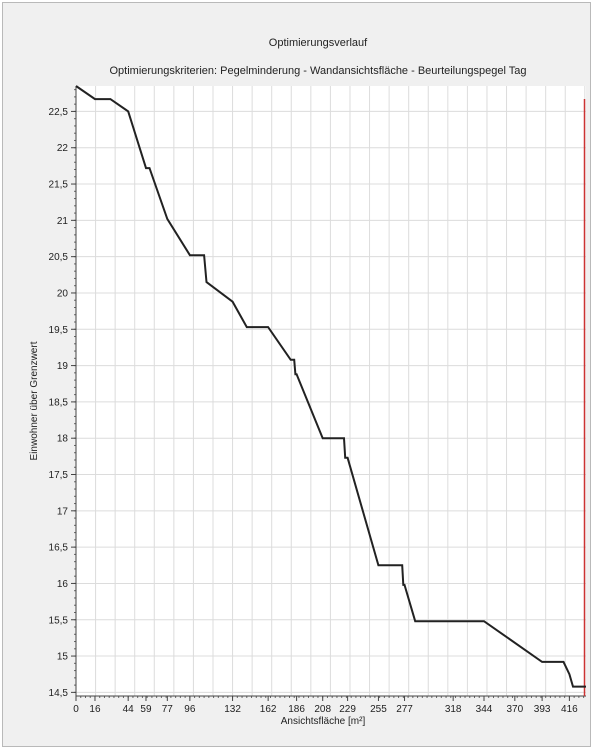 The height and width of the screenshot is (751, 595). I want to click on y-tick-label: 18, so click(63, 439).